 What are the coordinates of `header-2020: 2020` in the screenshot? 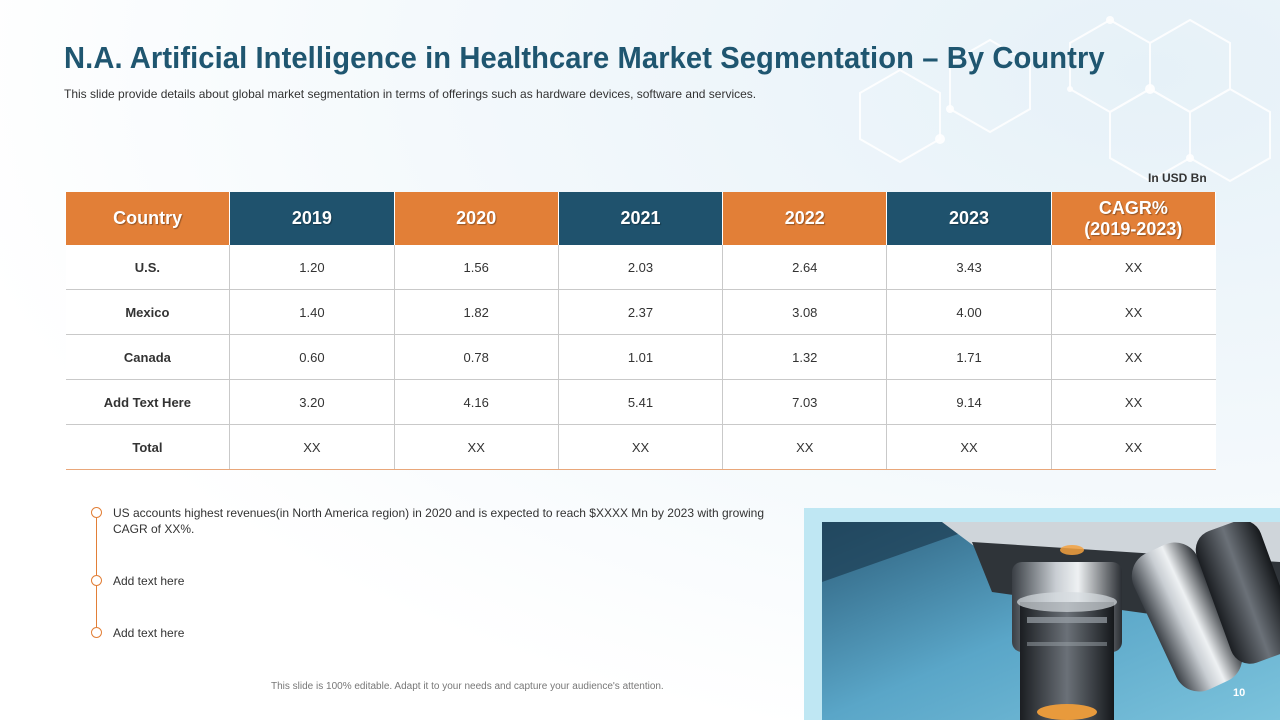 It's located at (476, 218).